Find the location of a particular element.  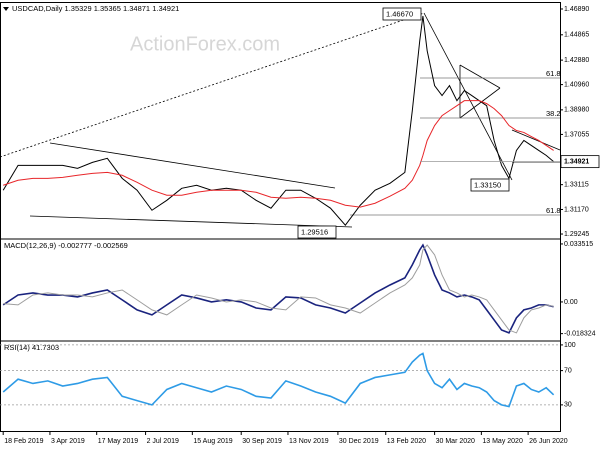

y-tick-label: 0.033515 is located at coordinates (578, 244).